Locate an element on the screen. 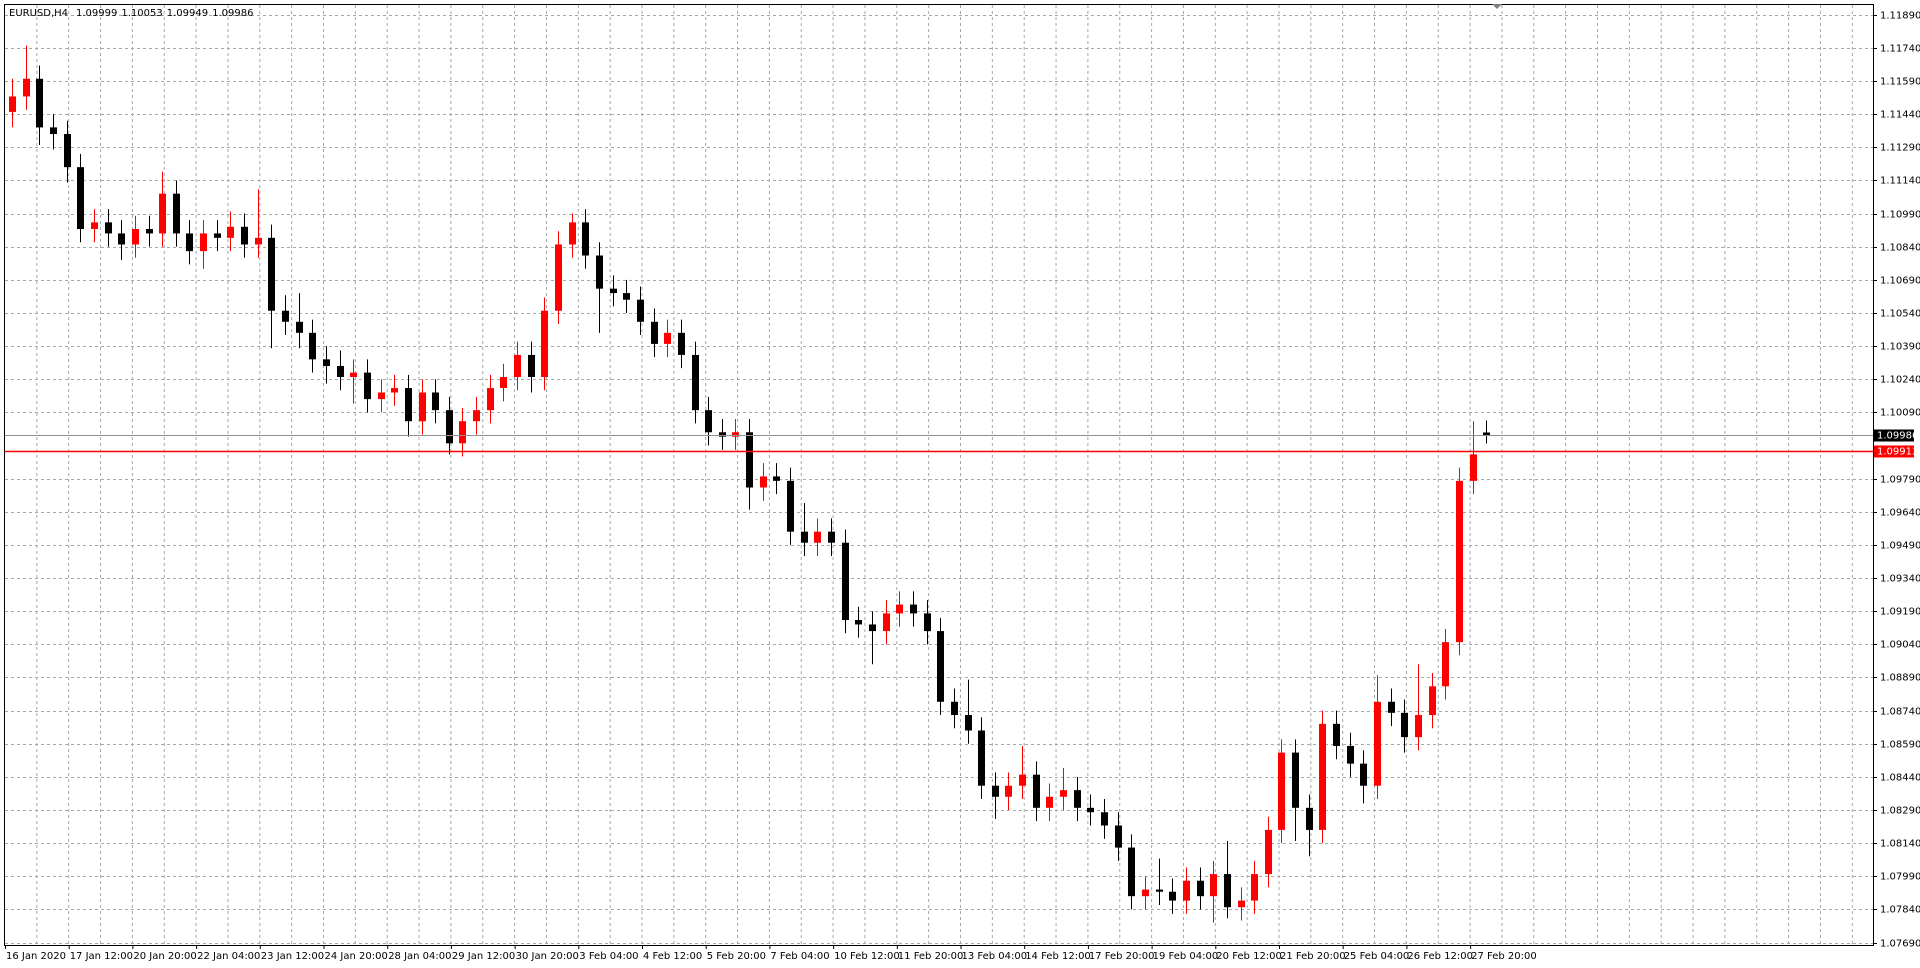  x-tick-label: 20 Jan 20:00 is located at coordinates (164, 956).